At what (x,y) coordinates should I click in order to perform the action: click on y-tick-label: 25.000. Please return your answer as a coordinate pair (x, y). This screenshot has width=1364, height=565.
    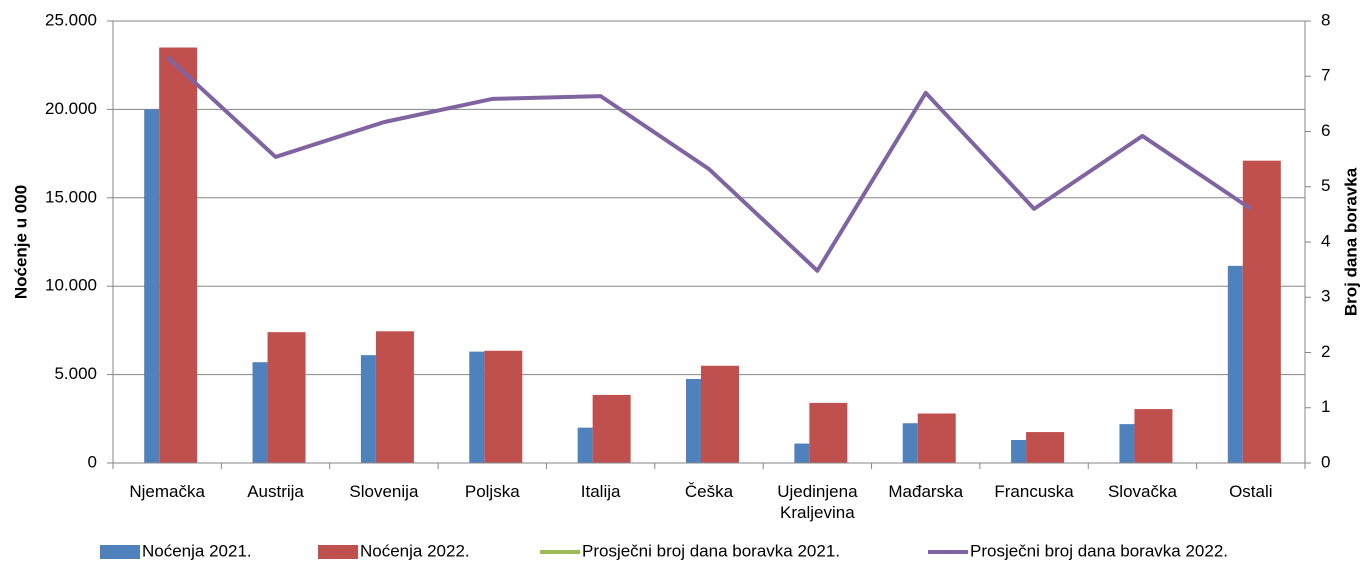
    Looking at the image, I should click on (71, 19).